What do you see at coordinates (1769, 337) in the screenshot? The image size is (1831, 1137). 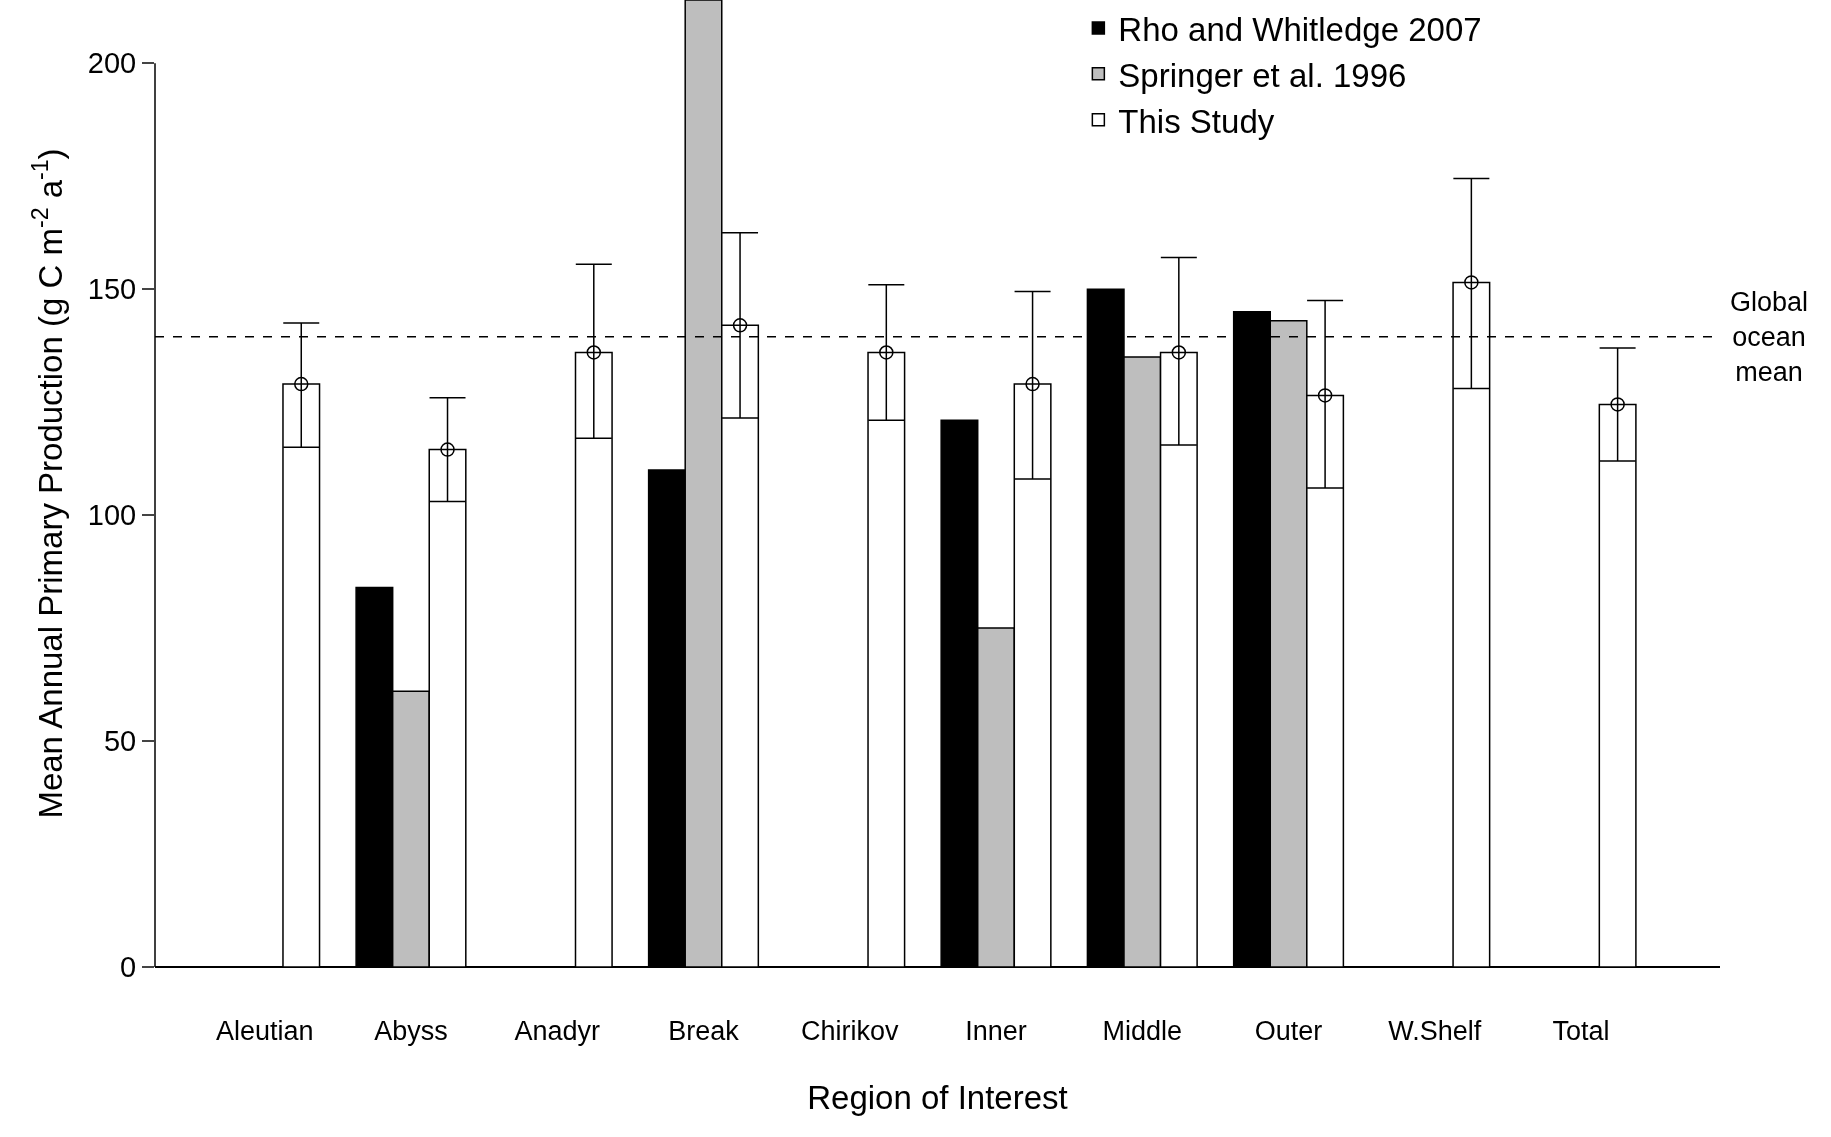 I see `ref-line-label: Global ocean mean` at bounding box center [1769, 337].